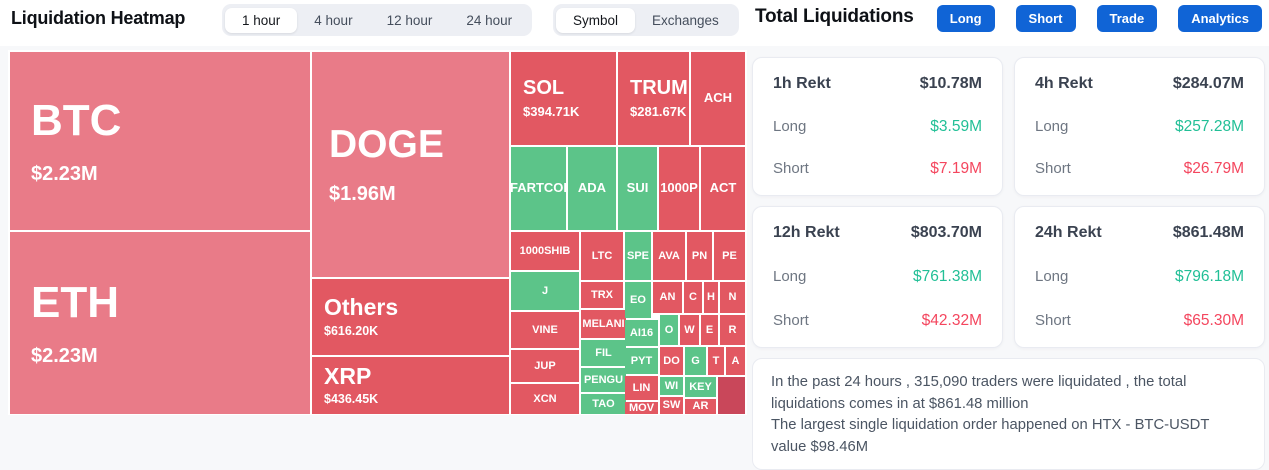 The image size is (1269, 470). What do you see at coordinates (410, 385) in the screenshot?
I see `treemap-cell-xrp: XRP $436.45K` at bounding box center [410, 385].